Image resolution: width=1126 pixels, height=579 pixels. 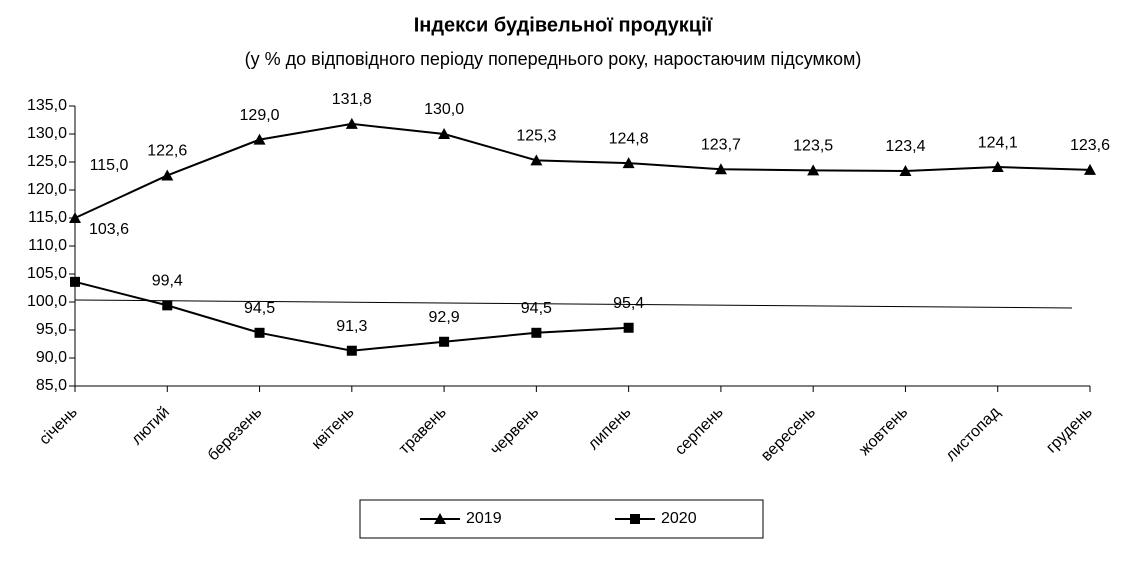 I want to click on data-label: 125,3, so click(x=536, y=136).